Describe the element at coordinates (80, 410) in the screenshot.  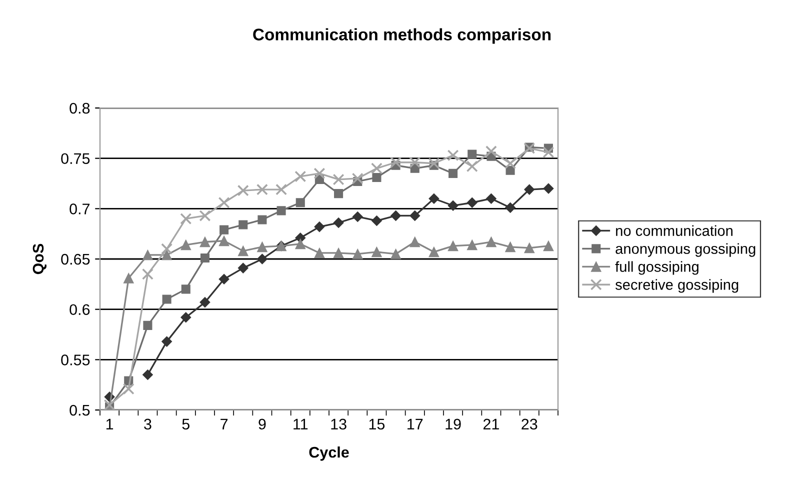
I see `y-tick-label: 0.5` at that location.